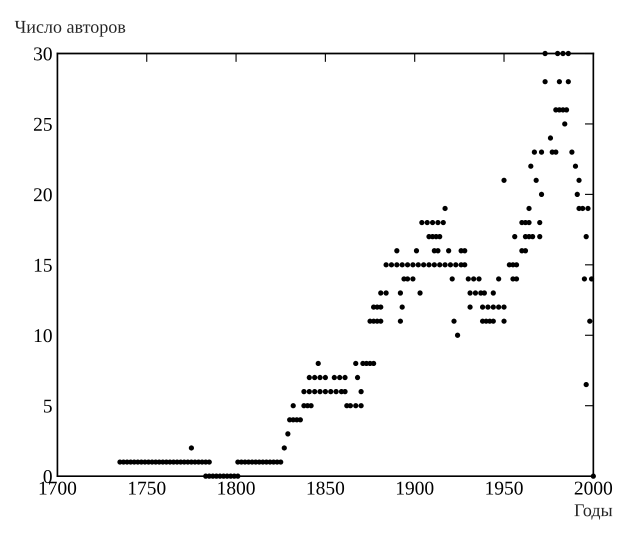  Describe the element at coordinates (70, 28) in the screenshot. I see `y-axis-title: Число авторов` at that location.